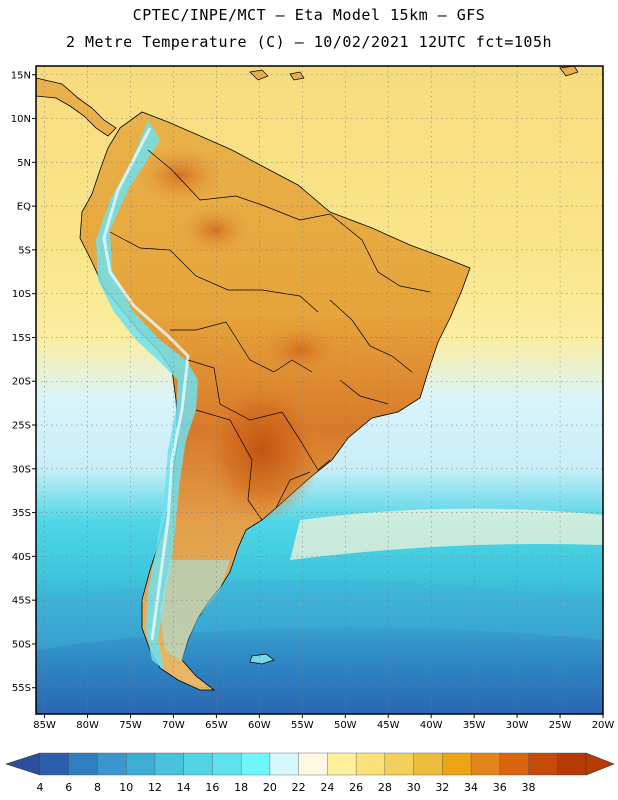 This screenshot has height=800, width=618. What do you see at coordinates (76, 107) in the screenshot?
I see `central-america-land` at bounding box center [76, 107].